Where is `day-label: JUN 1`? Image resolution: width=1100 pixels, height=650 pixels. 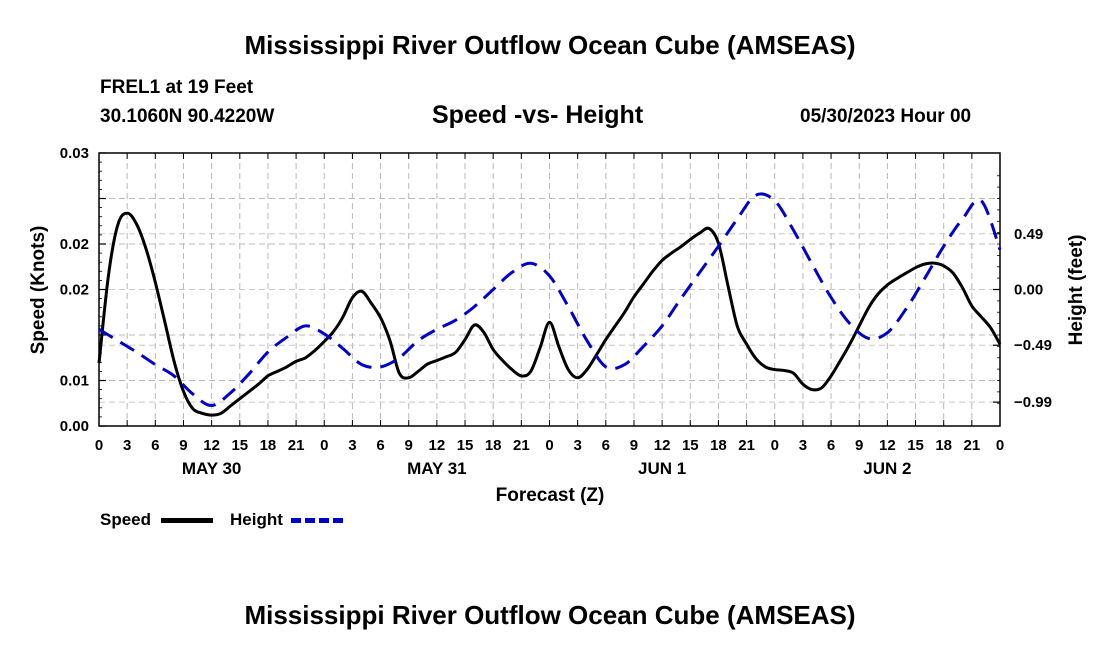 day-label: JUN 1 is located at coordinates (662, 468).